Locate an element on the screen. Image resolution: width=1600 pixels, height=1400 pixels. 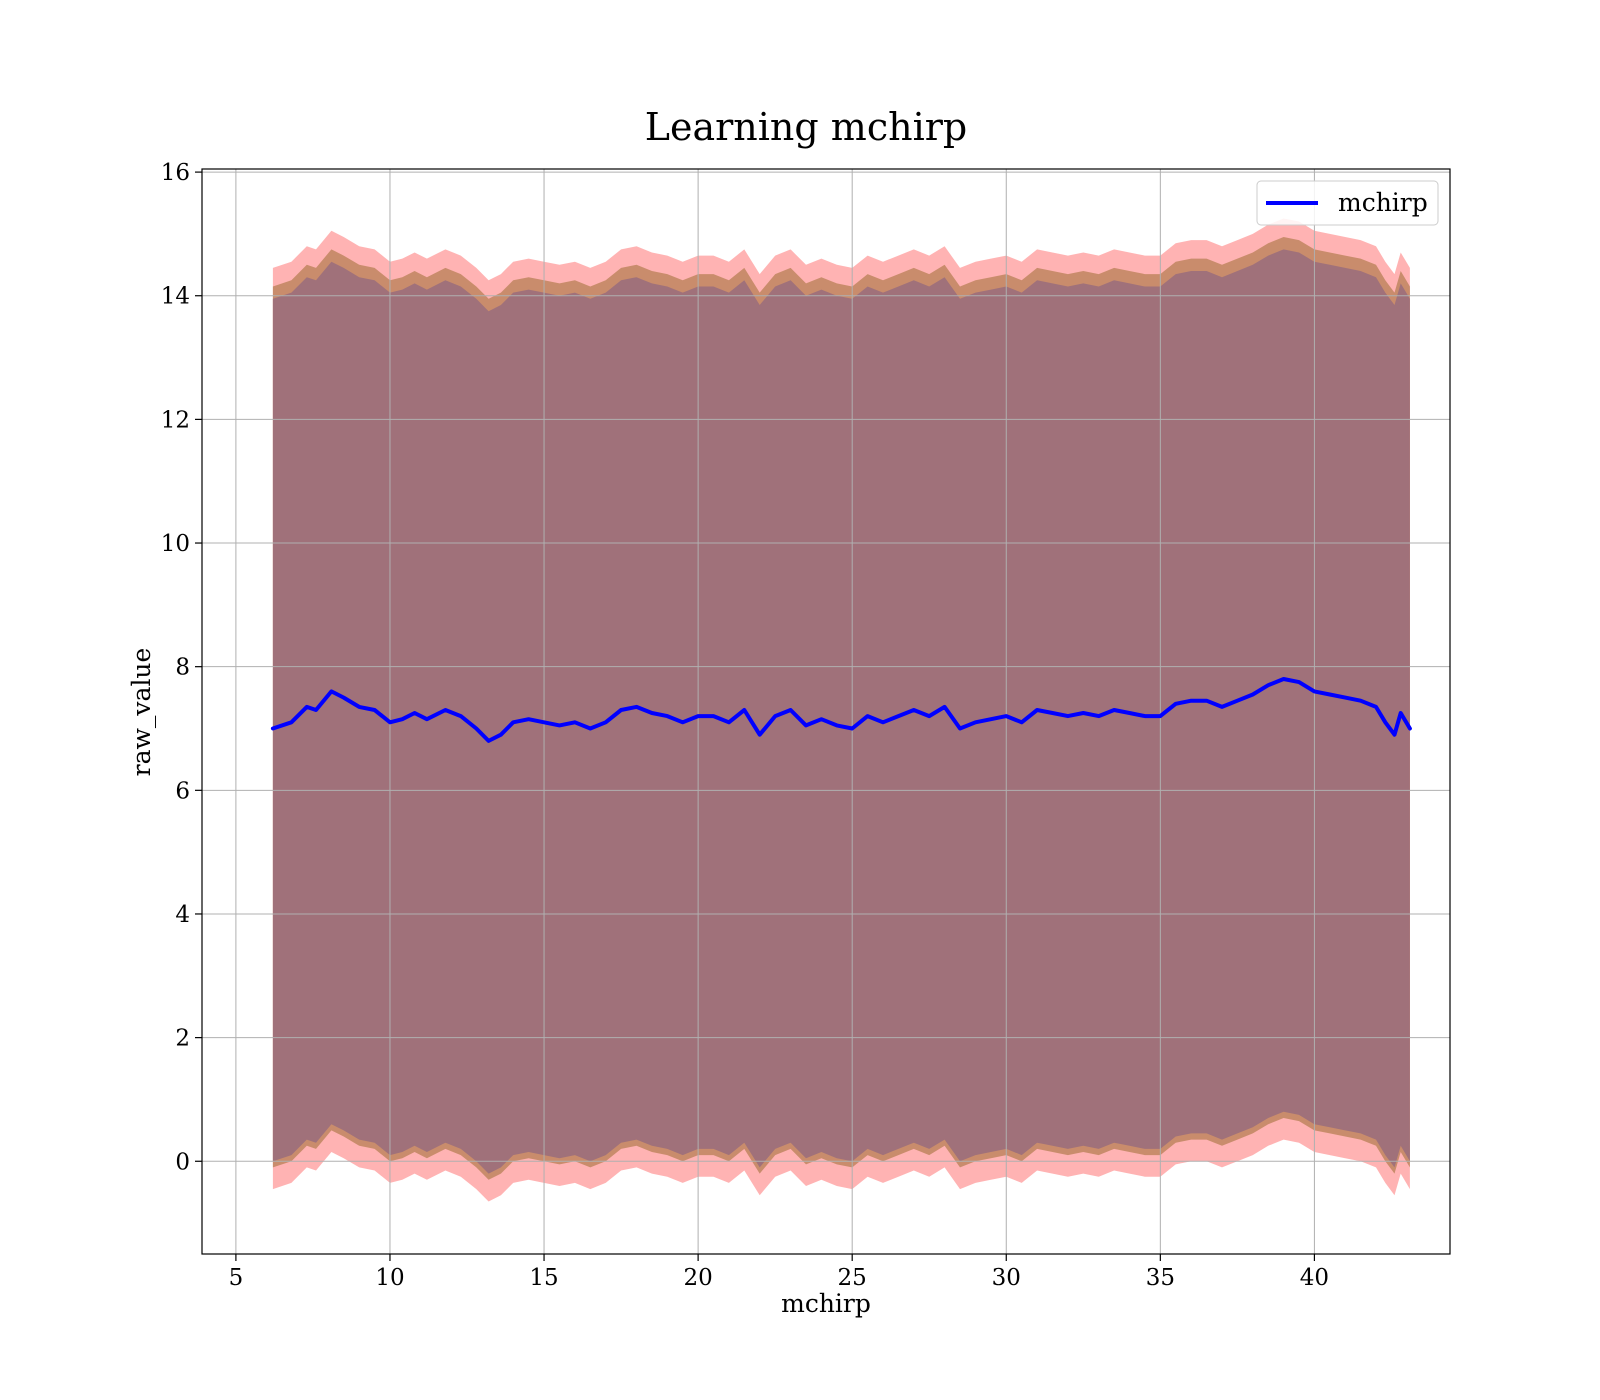
legend-box is located at coordinates (1347, 203).